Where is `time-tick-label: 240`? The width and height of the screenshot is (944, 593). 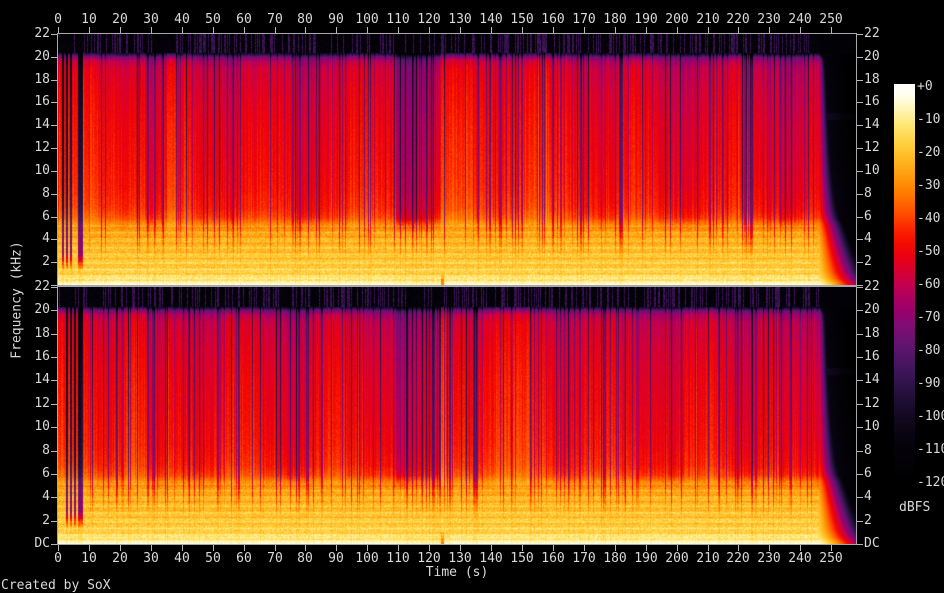 time-tick-label: 240 is located at coordinates (800, 558).